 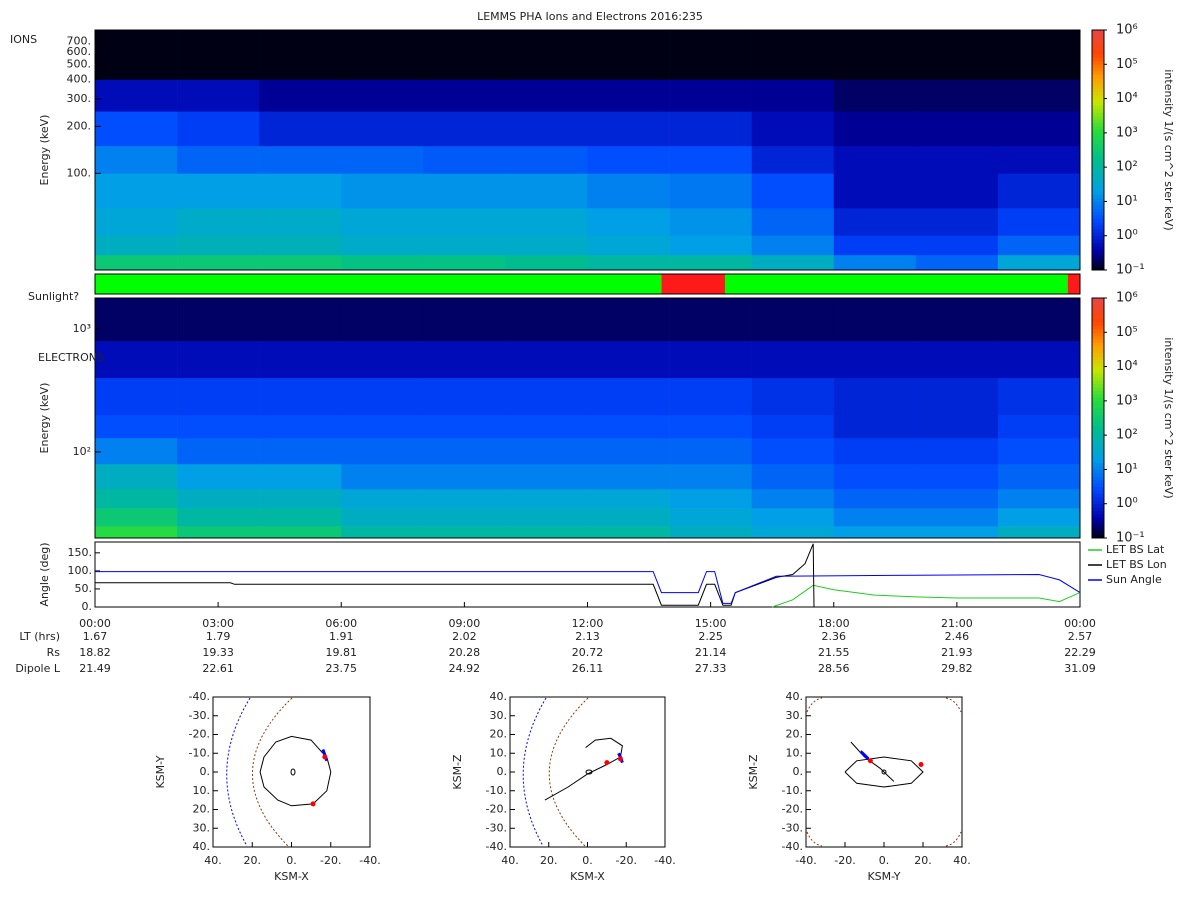 I want to click on x-tick-label: 40., so click(x=213, y=860).